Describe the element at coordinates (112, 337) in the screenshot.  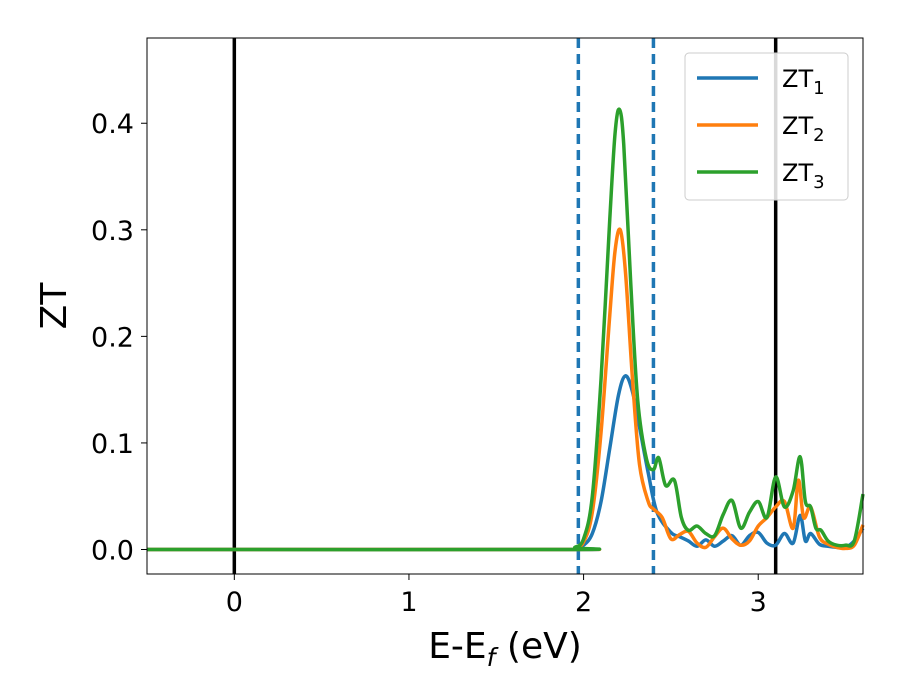
I see `y-tick-label-2: 0.2` at that location.